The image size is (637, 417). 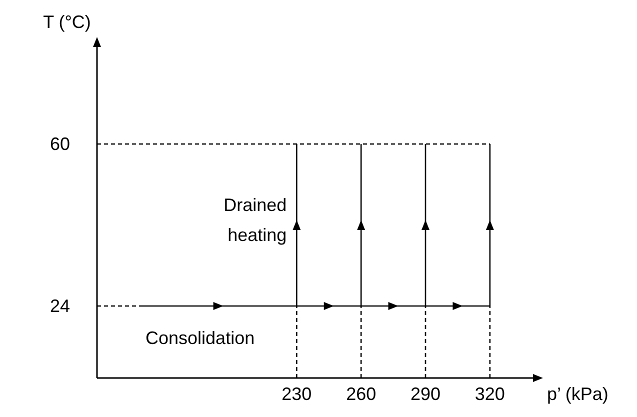 I want to click on x-axis-title: p’ (kPa), so click(x=577, y=394).